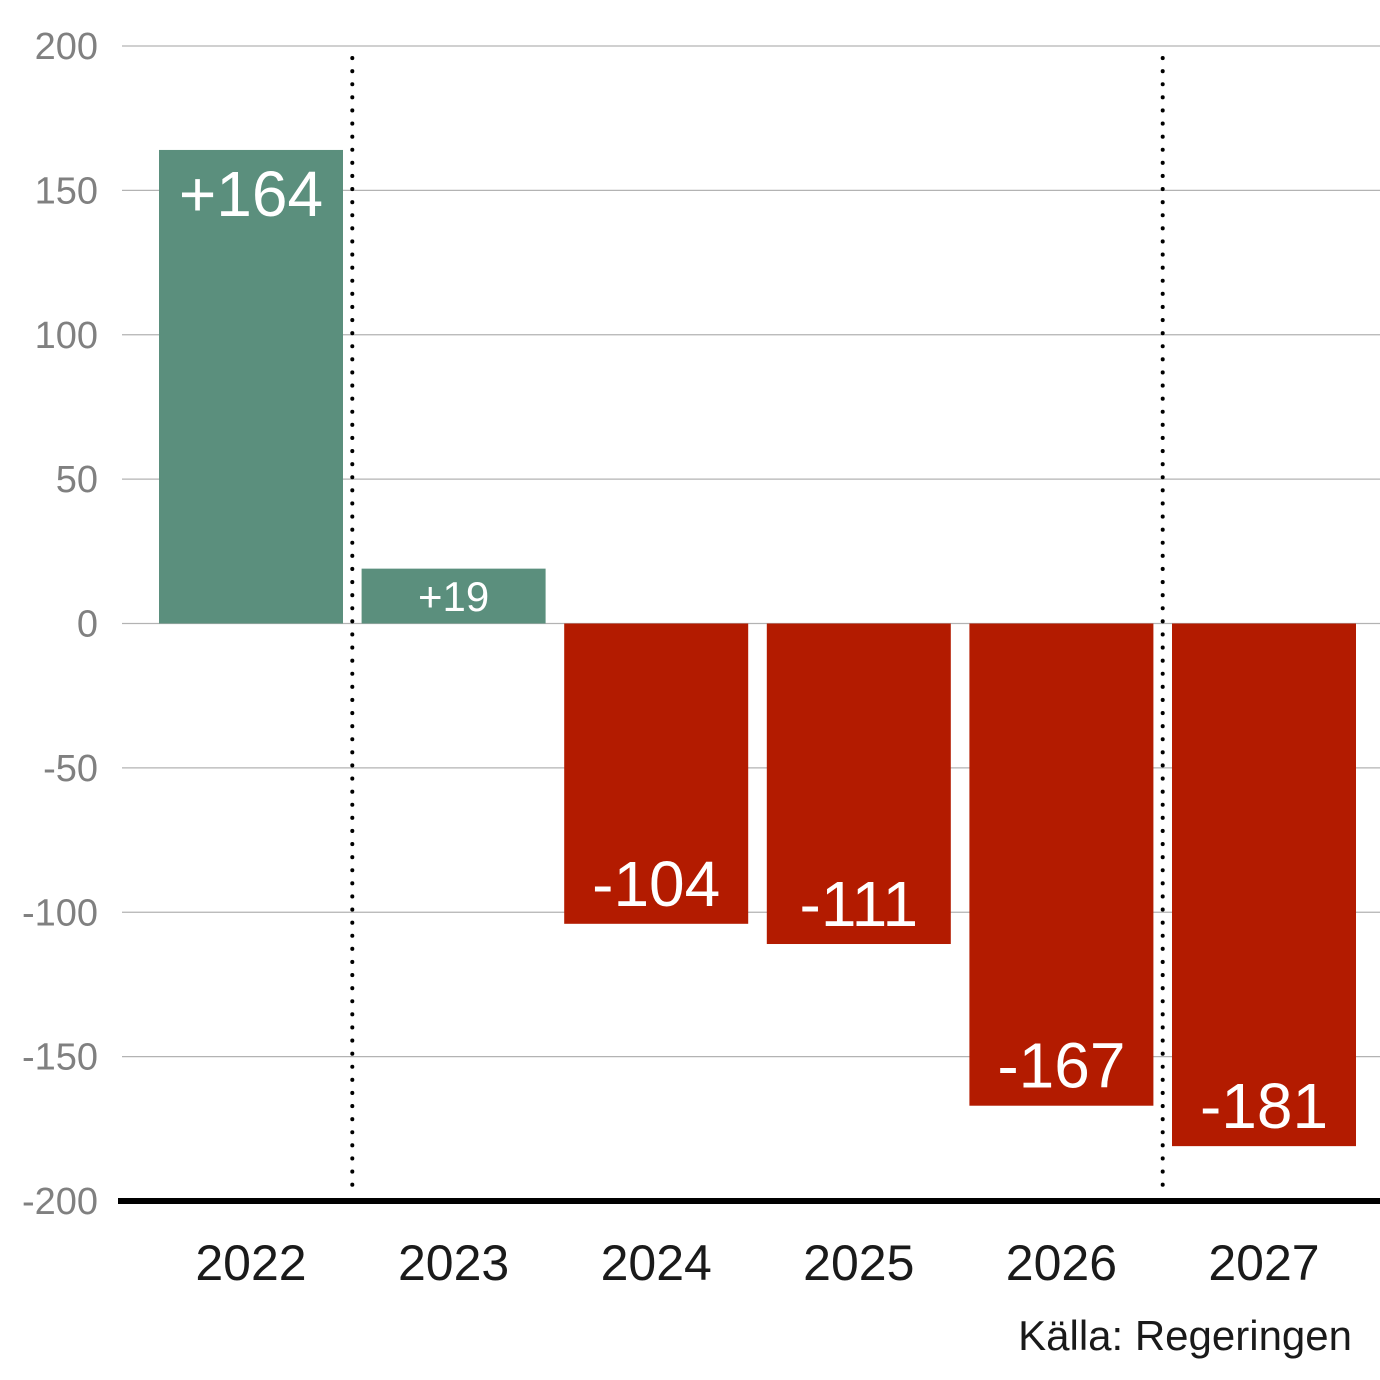  Describe the element at coordinates (60, 913) in the screenshot. I see `y-tick-label: -100` at that location.